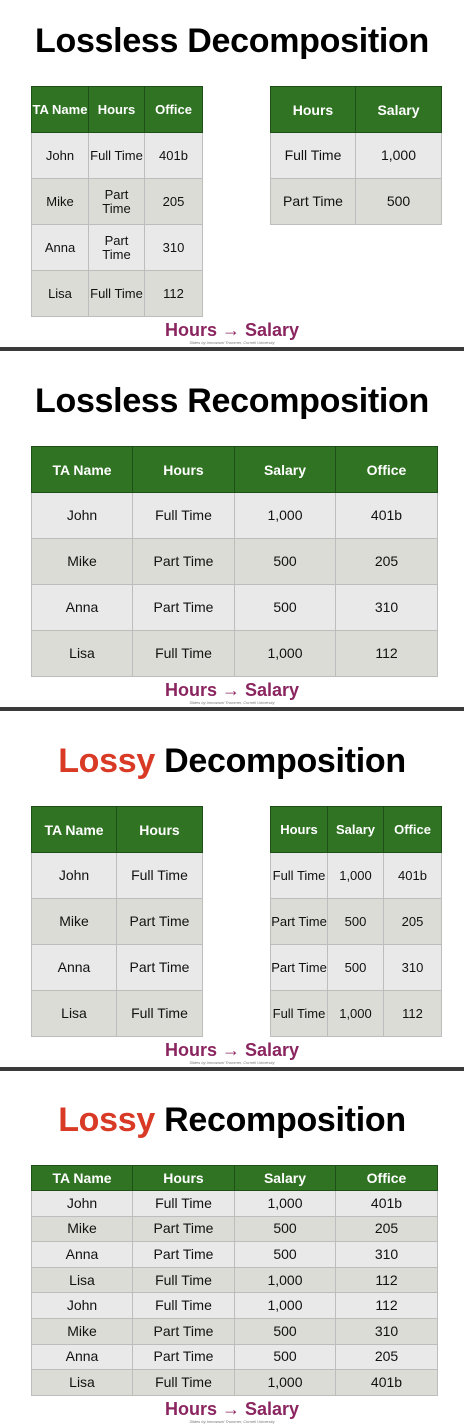 The height and width of the screenshot is (1426, 464). I want to click on table-row: John Full Time, so click(117, 875).